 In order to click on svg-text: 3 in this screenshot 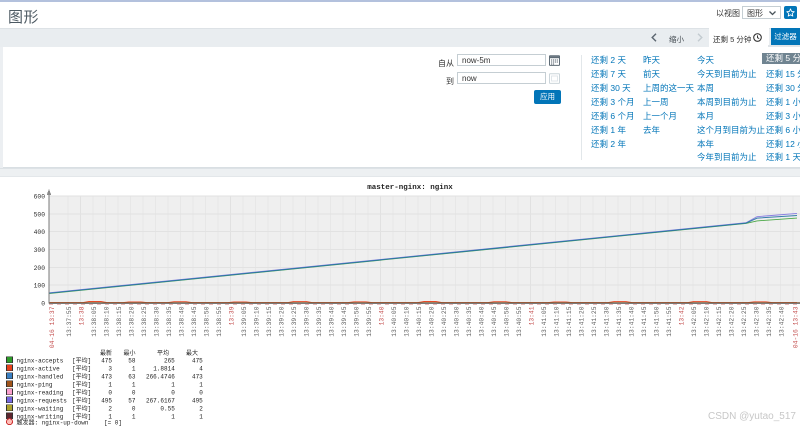, I will do `click(110, 369)`.